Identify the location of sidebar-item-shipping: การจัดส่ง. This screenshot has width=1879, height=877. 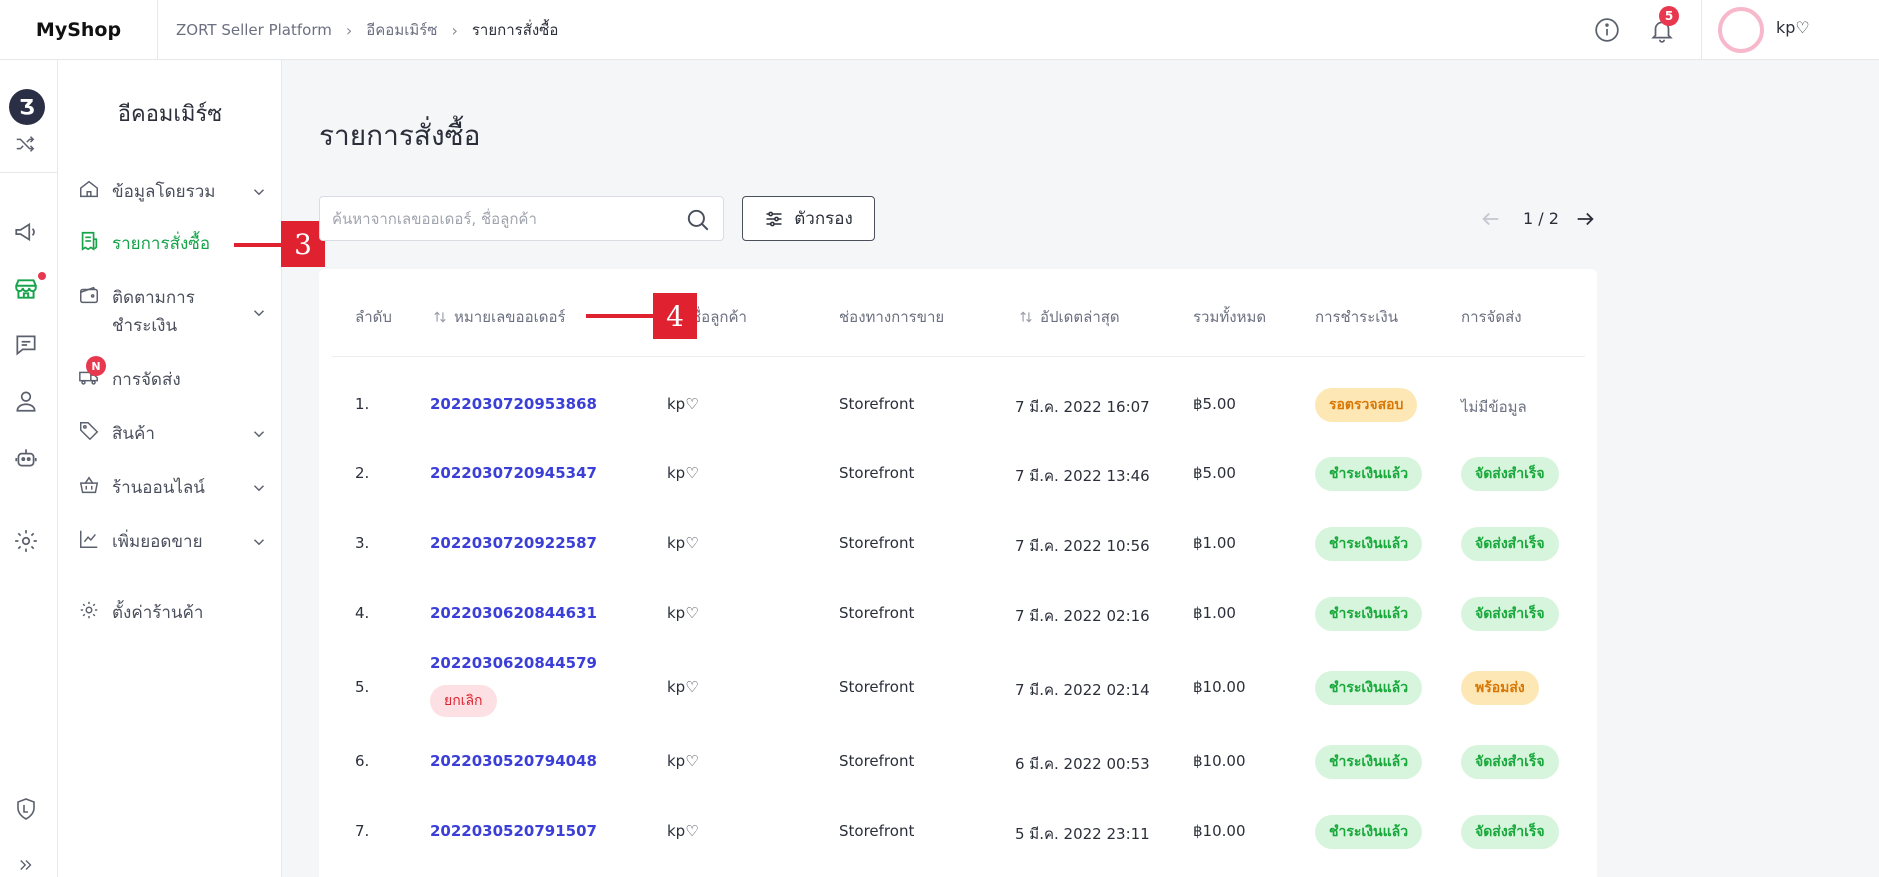
(173, 380).